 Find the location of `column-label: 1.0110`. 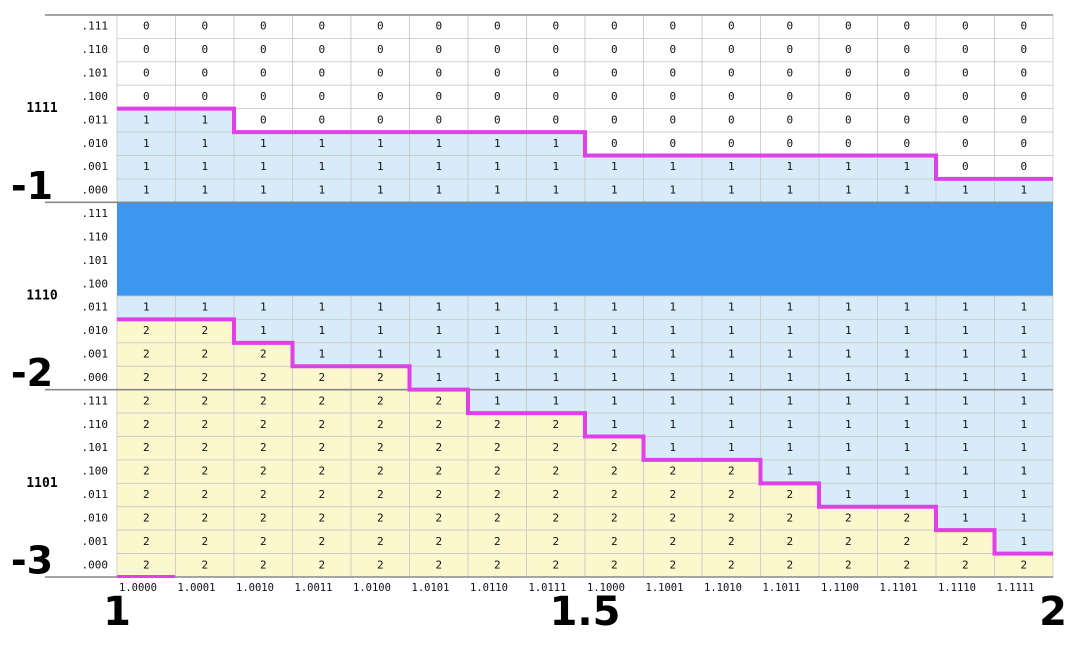

column-label: 1.0110 is located at coordinates (489, 588).